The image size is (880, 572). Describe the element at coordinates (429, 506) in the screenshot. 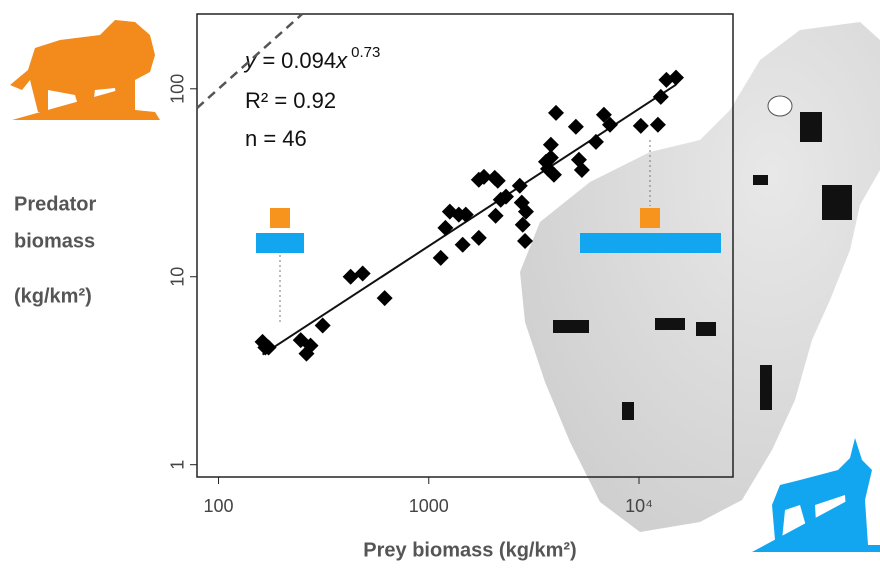

I see `x-tick-label: 1000` at that location.